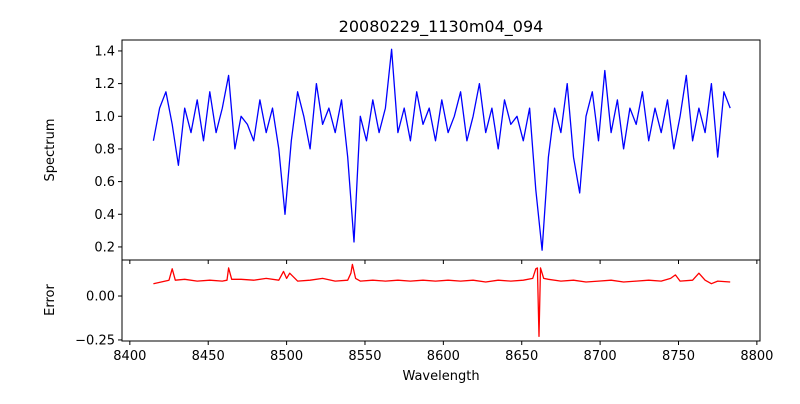 The height and width of the screenshot is (404, 800). I want to click on y-axis-label-error: Error, so click(50, 300).